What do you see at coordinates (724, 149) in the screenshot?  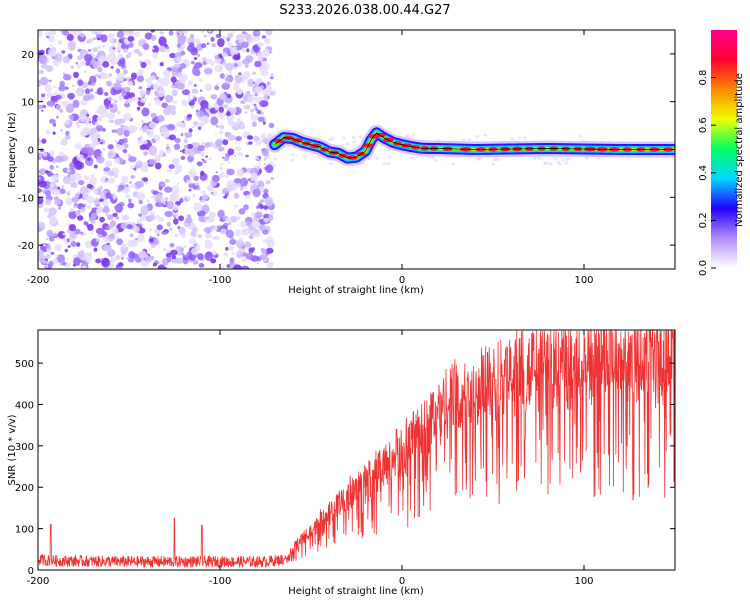 I see `colorbar-gradient` at bounding box center [724, 149].